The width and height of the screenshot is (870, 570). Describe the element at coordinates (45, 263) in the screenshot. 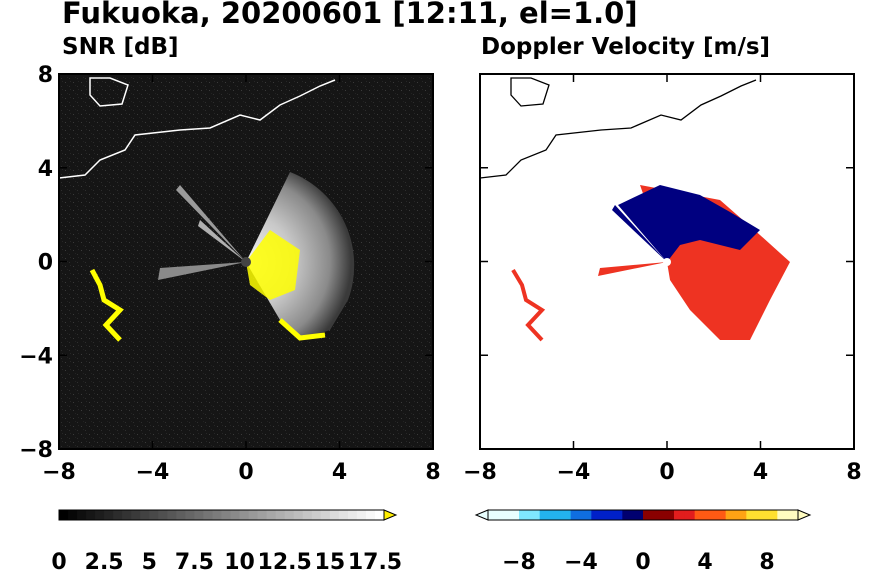

I see `y-tick-label: 0` at that location.